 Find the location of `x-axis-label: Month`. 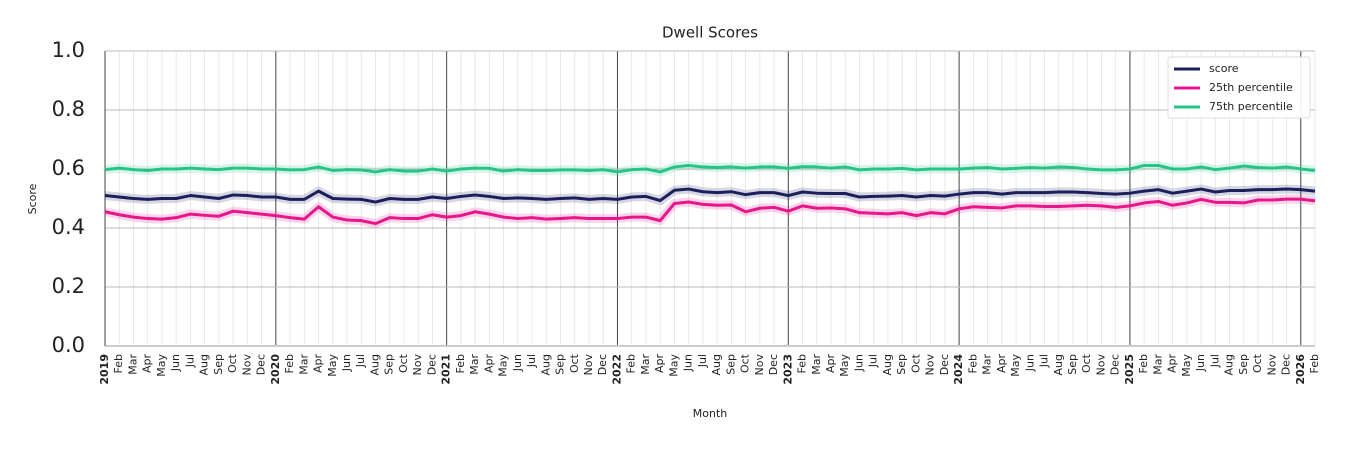

x-axis-label: Month is located at coordinates (710, 413).